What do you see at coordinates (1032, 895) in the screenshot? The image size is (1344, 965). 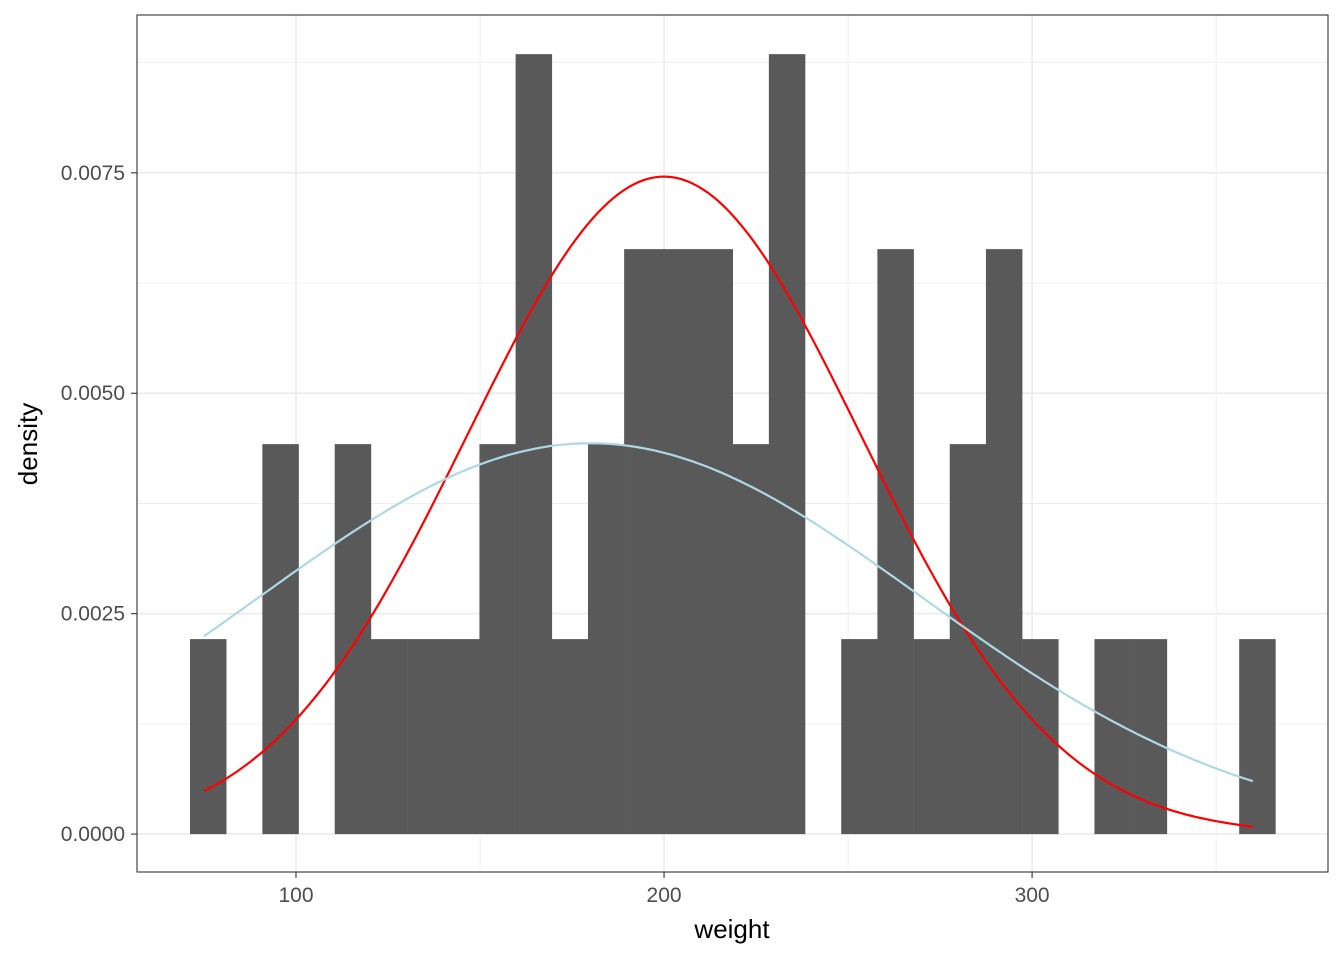 I see `x-tick-label: 300` at bounding box center [1032, 895].